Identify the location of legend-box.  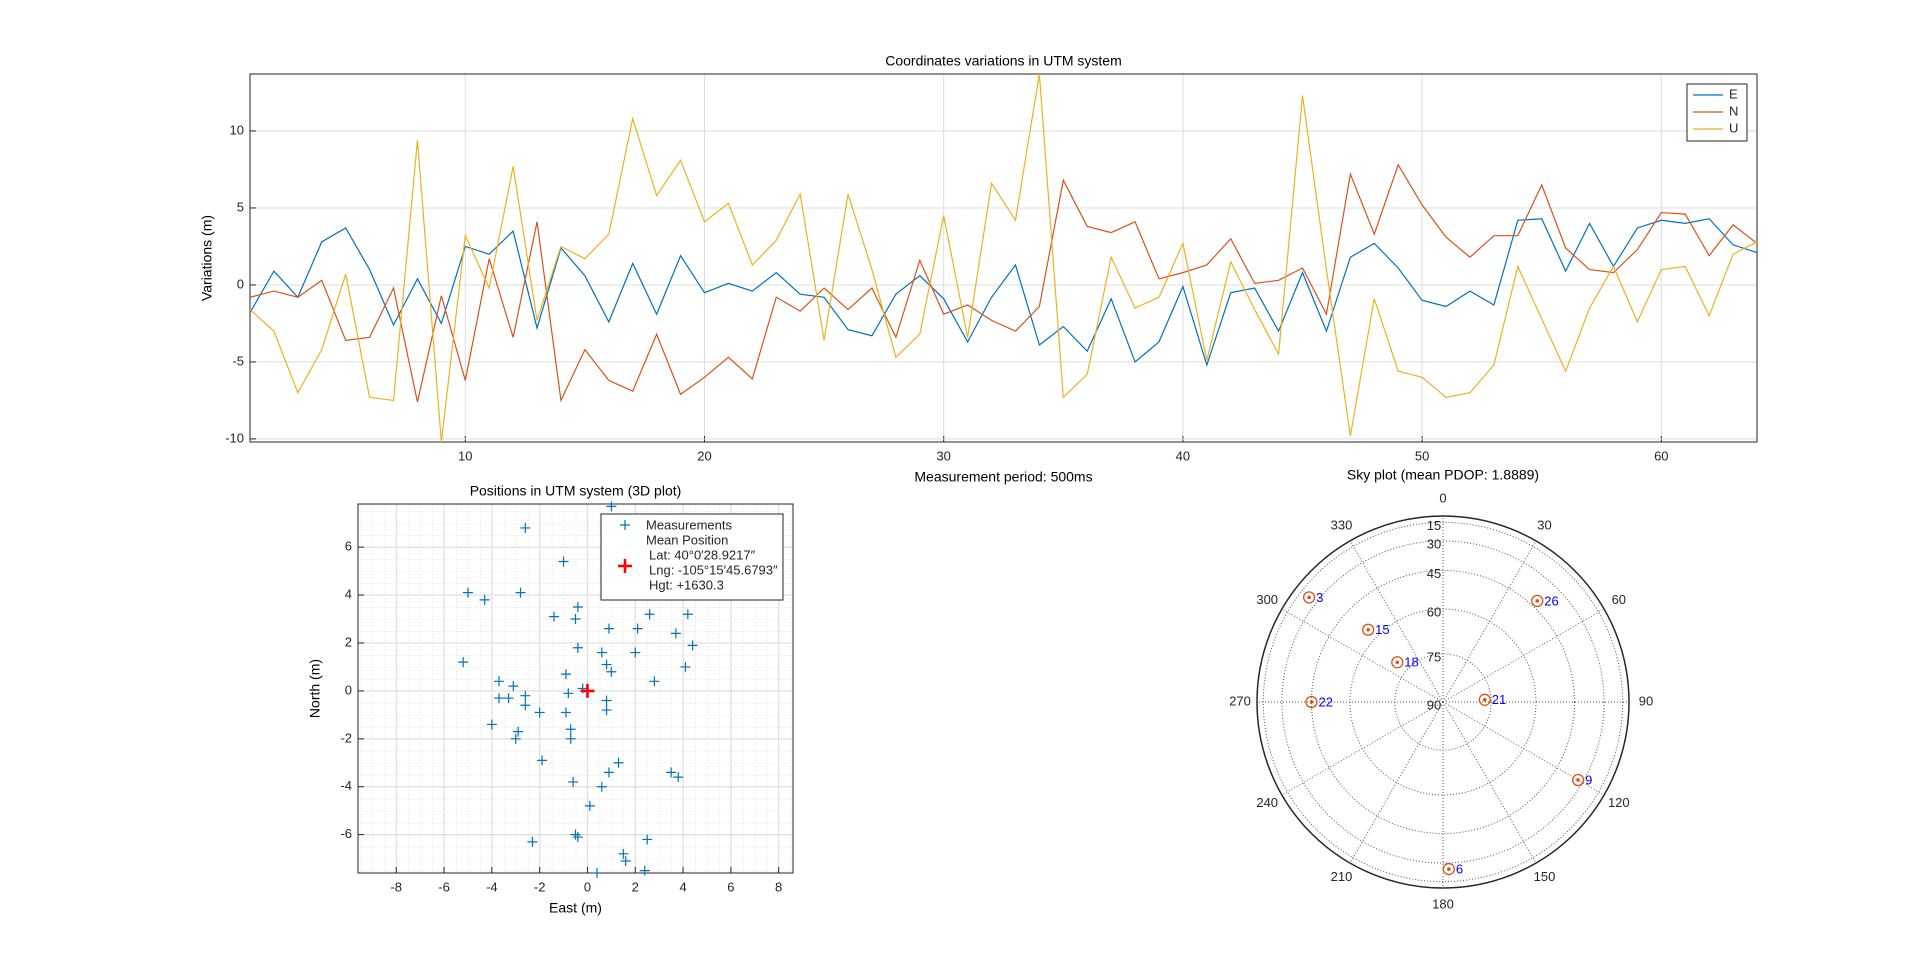
(692, 557).